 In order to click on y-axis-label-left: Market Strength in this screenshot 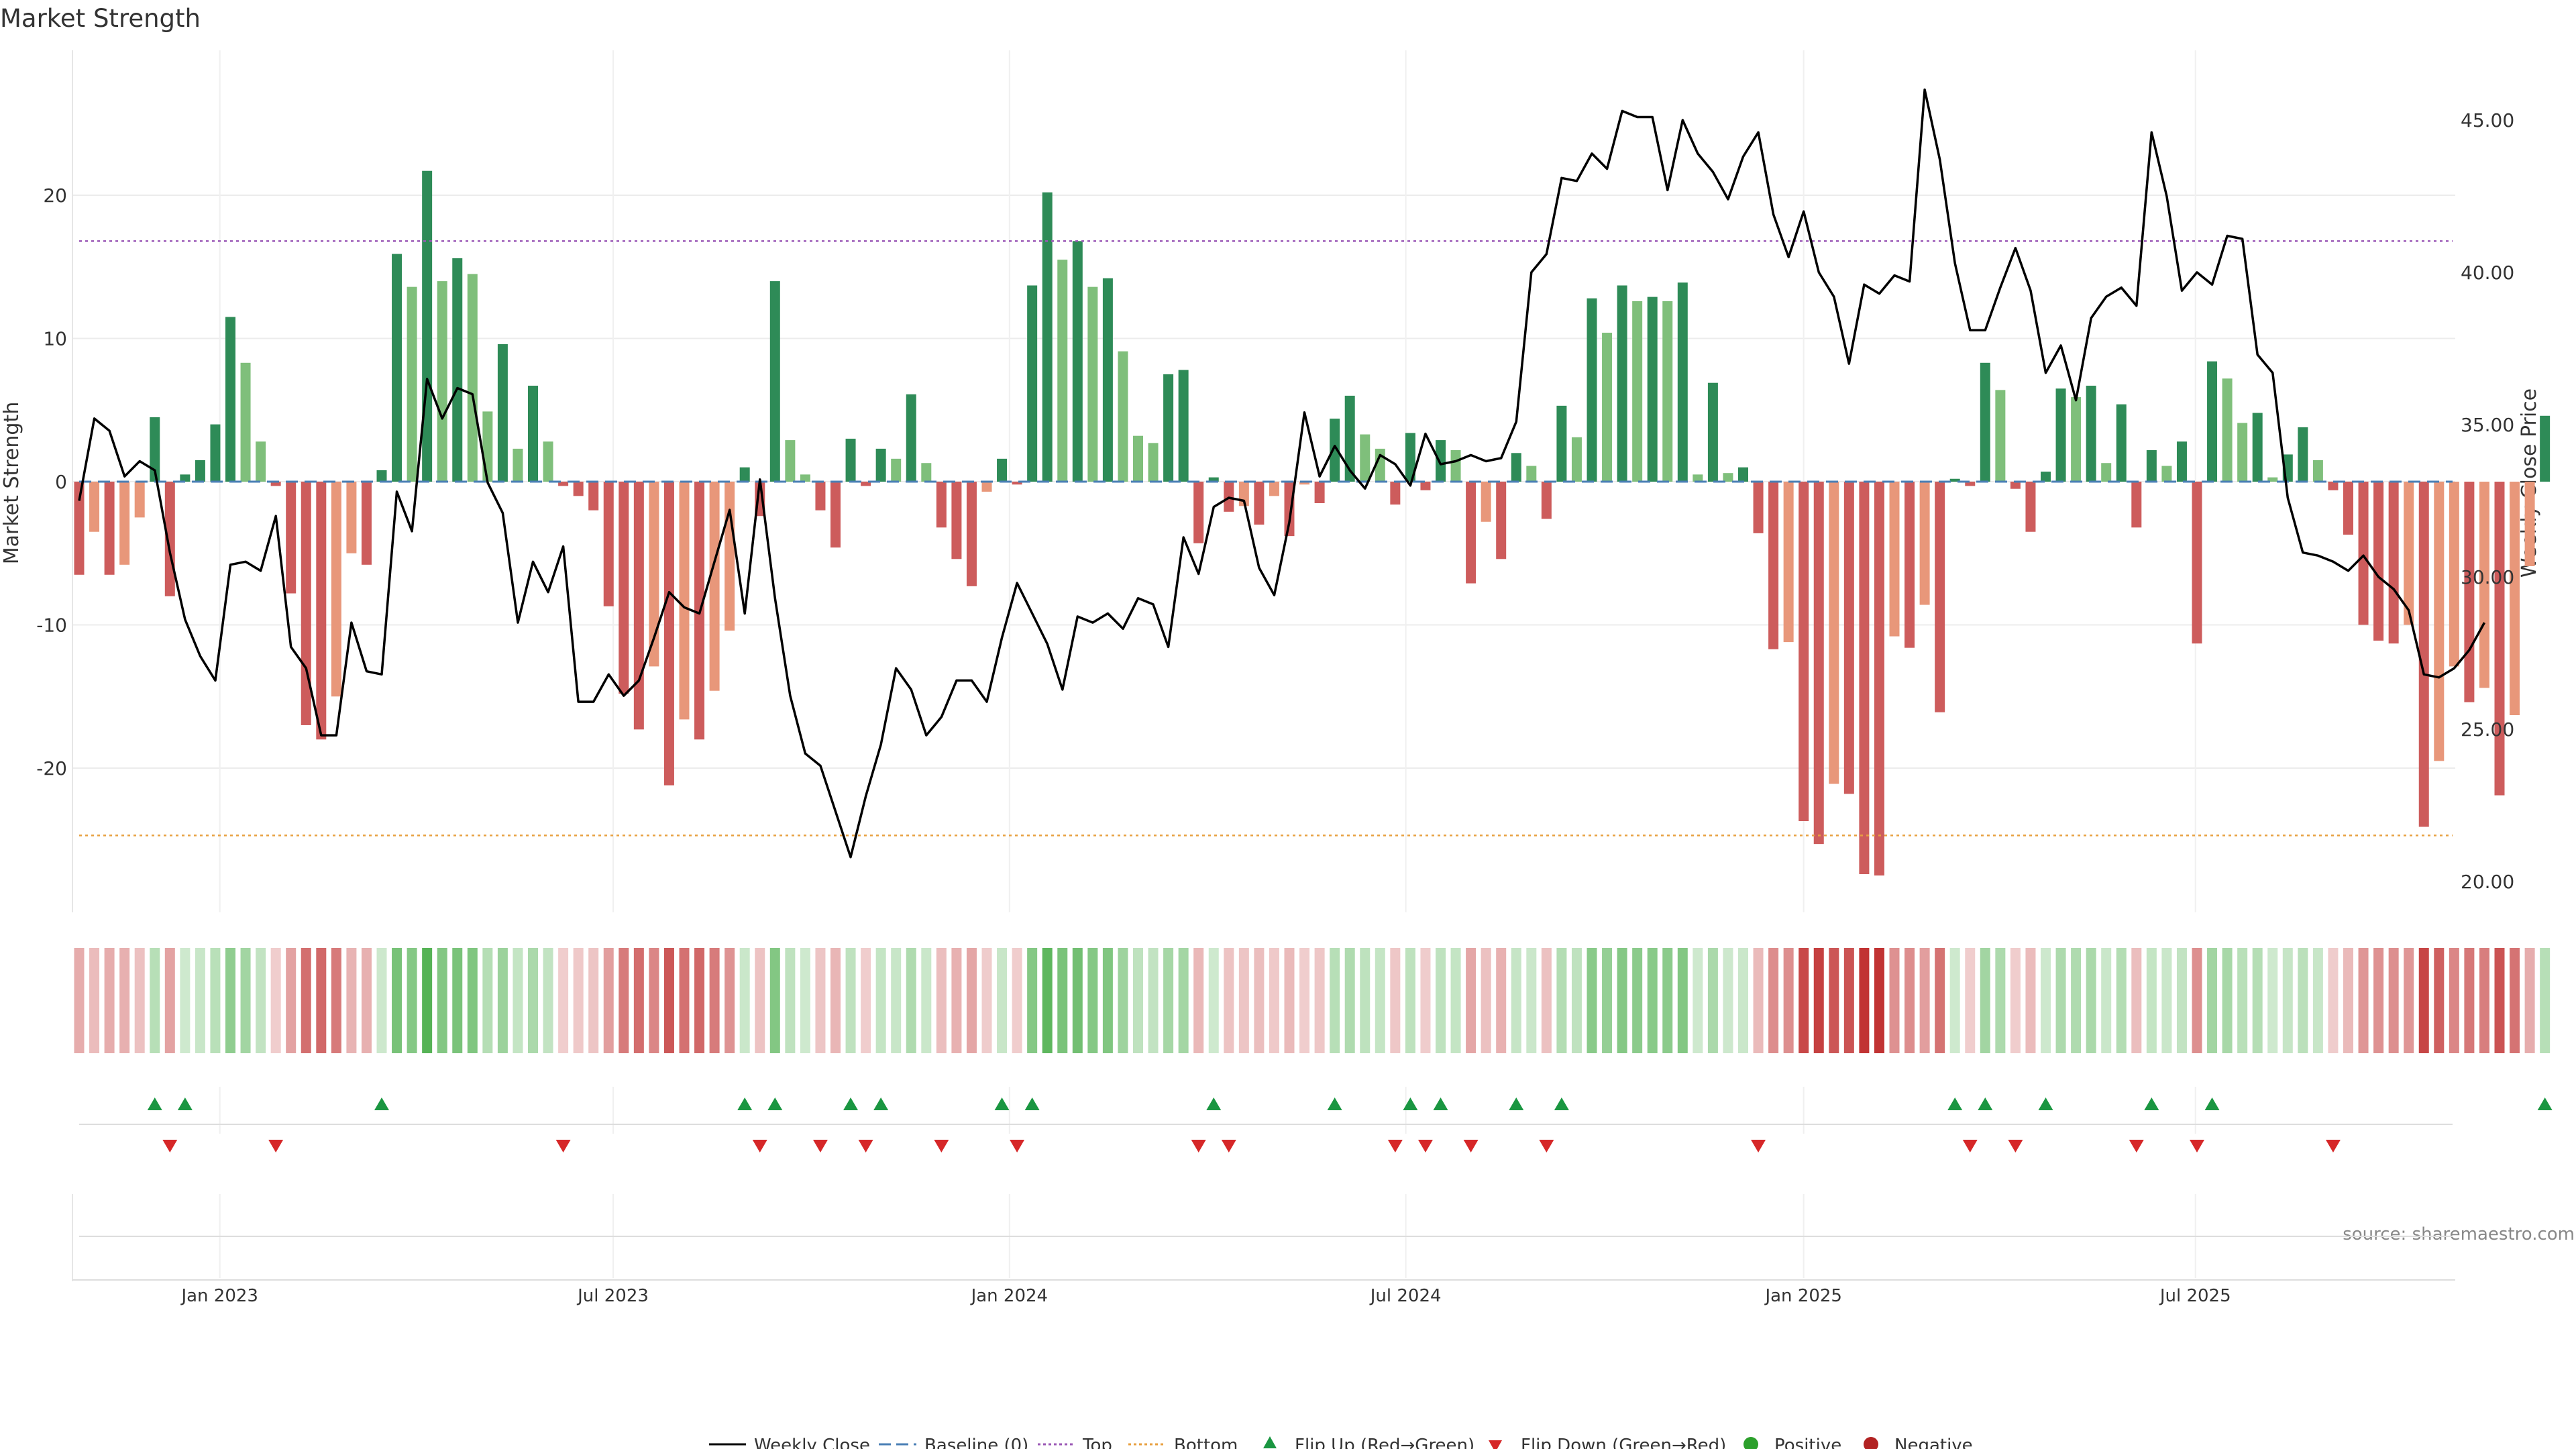, I will do `click(11, 483)`.